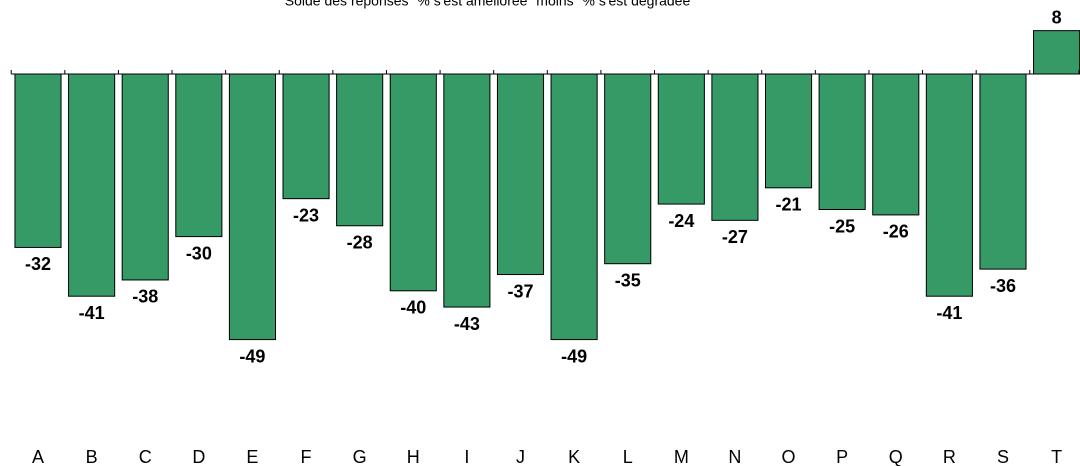  What do you see at coordinates (574, 456) in the screenshot?
I see `x-tick-label: K` at bounding box center [574, 456].